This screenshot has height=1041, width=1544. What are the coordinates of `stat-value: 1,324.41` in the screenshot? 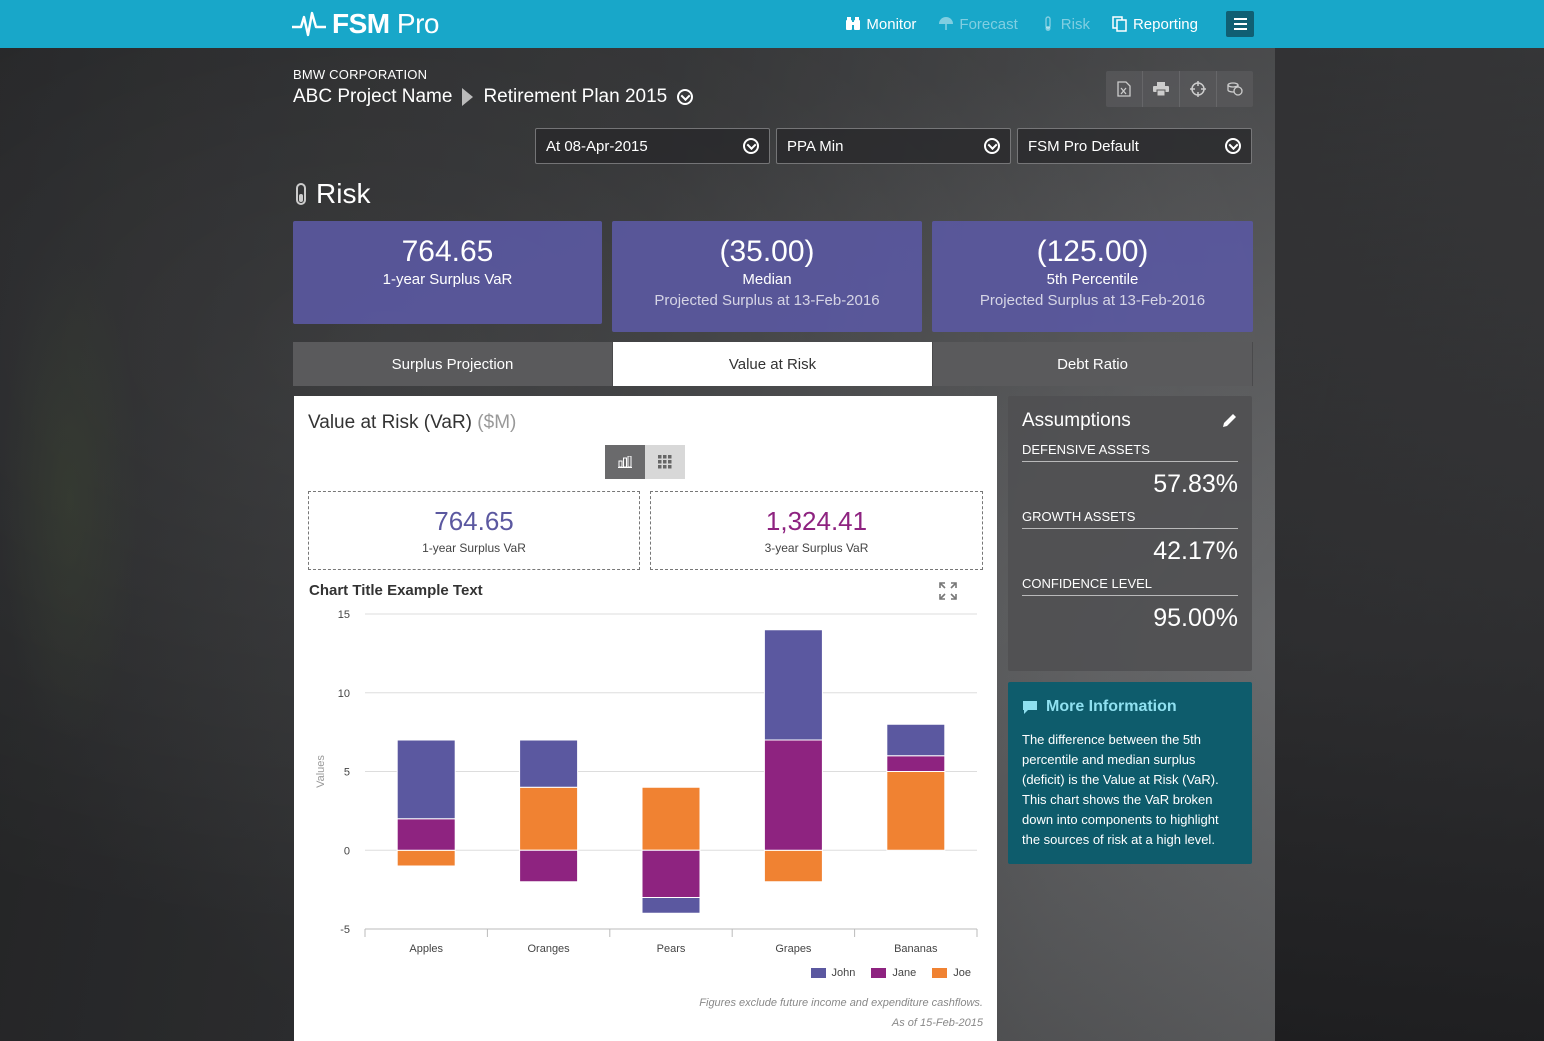 It's located at (816, 521).